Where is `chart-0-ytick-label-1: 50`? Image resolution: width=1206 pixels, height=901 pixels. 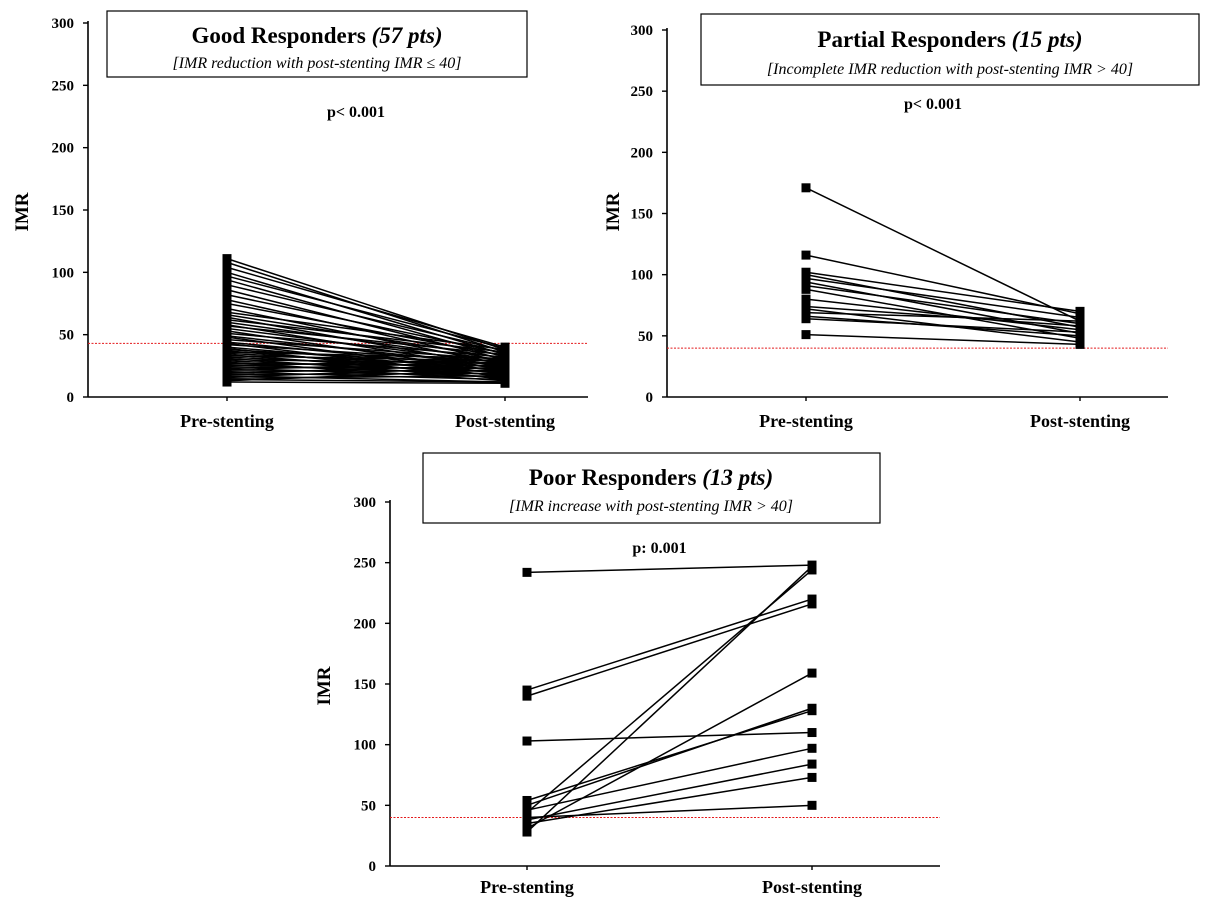 chart-0-ytick-label-1: 50 is located at coordinates (66, 336).